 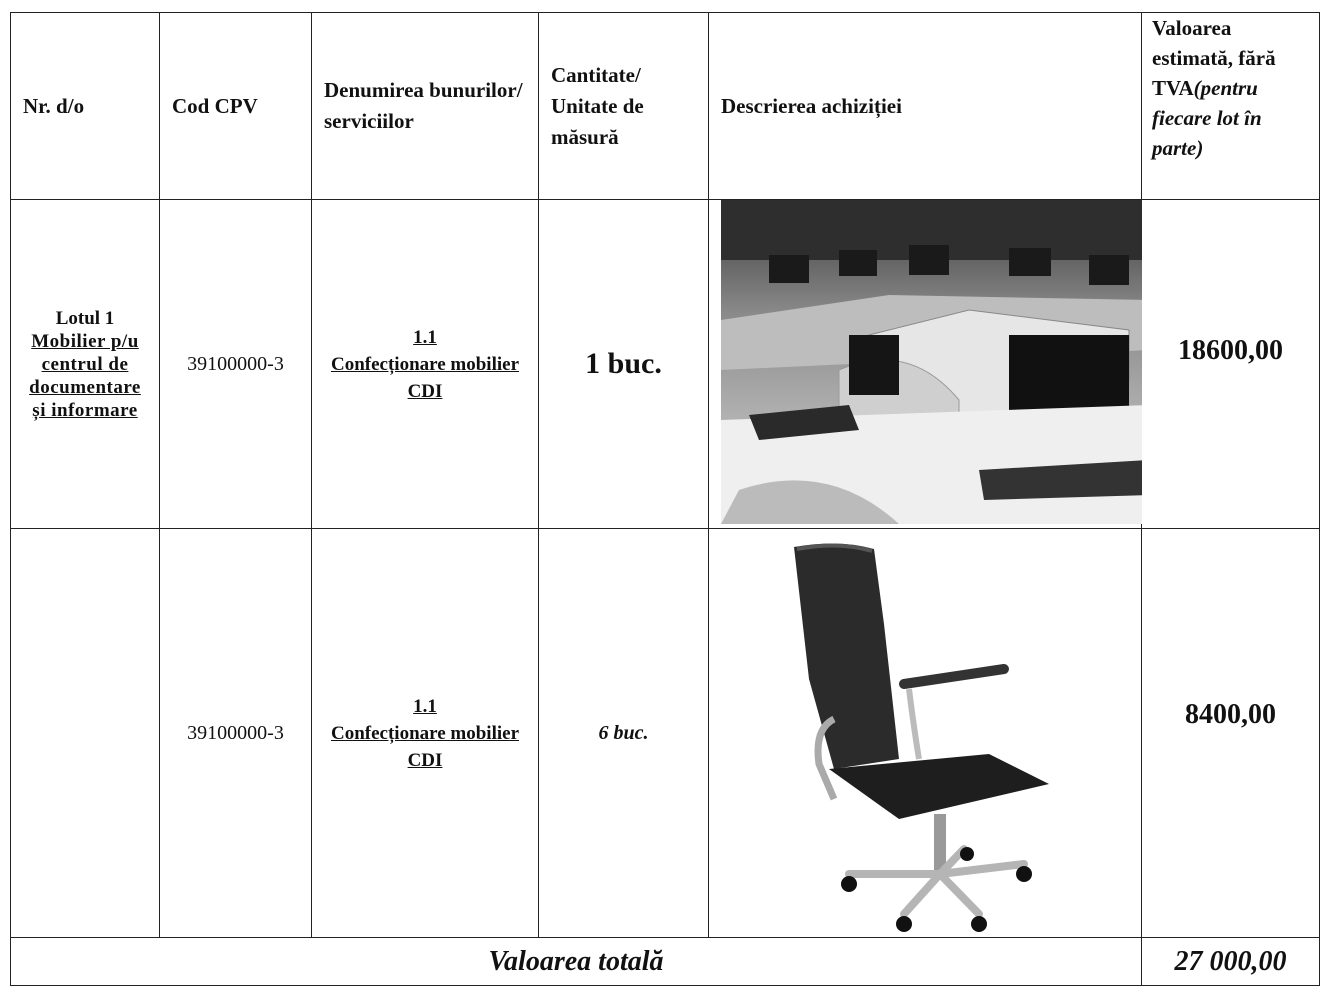 I want to click on office-photo, so click(x=931, y=362).